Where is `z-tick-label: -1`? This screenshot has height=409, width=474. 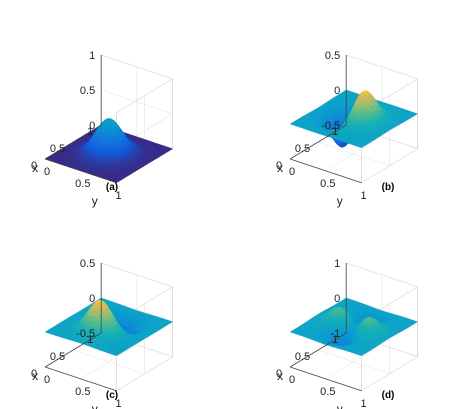 z-tick-label: -1 is located at coordinates (335, 334).